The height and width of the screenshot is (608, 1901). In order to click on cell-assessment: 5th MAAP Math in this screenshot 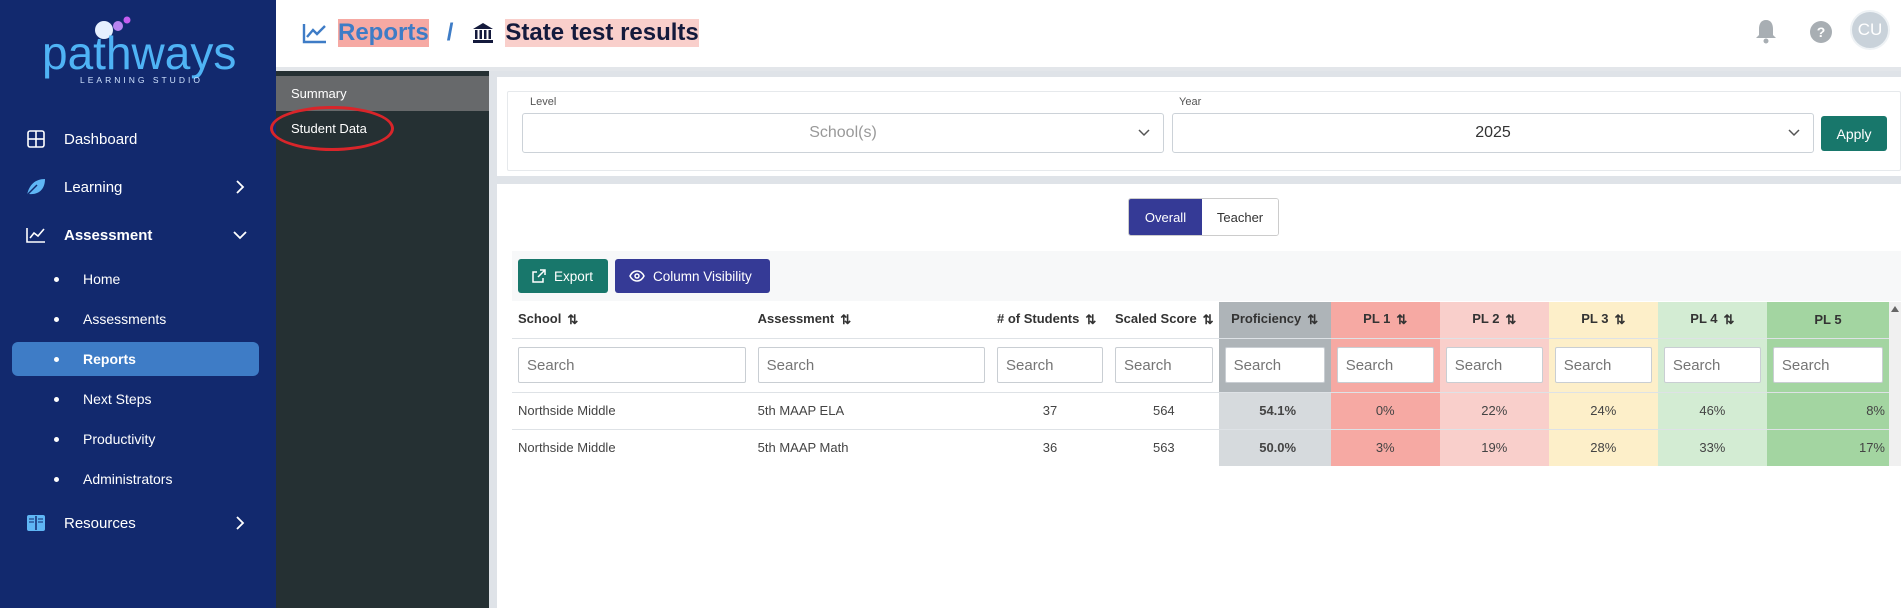, I will do `click(871, 447)`.